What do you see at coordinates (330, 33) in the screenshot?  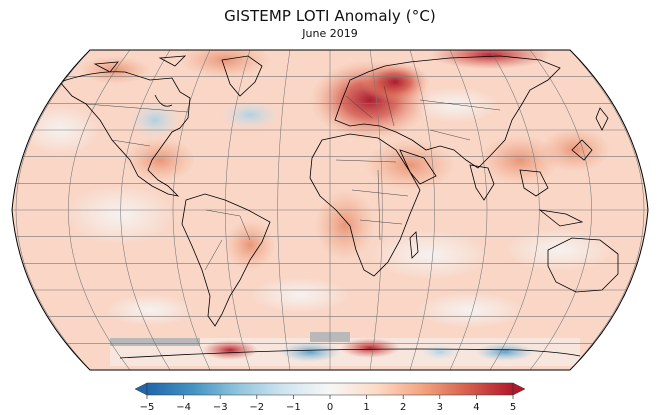 I see `map-subtitle: June 2019` at bounding box center [330, 33].